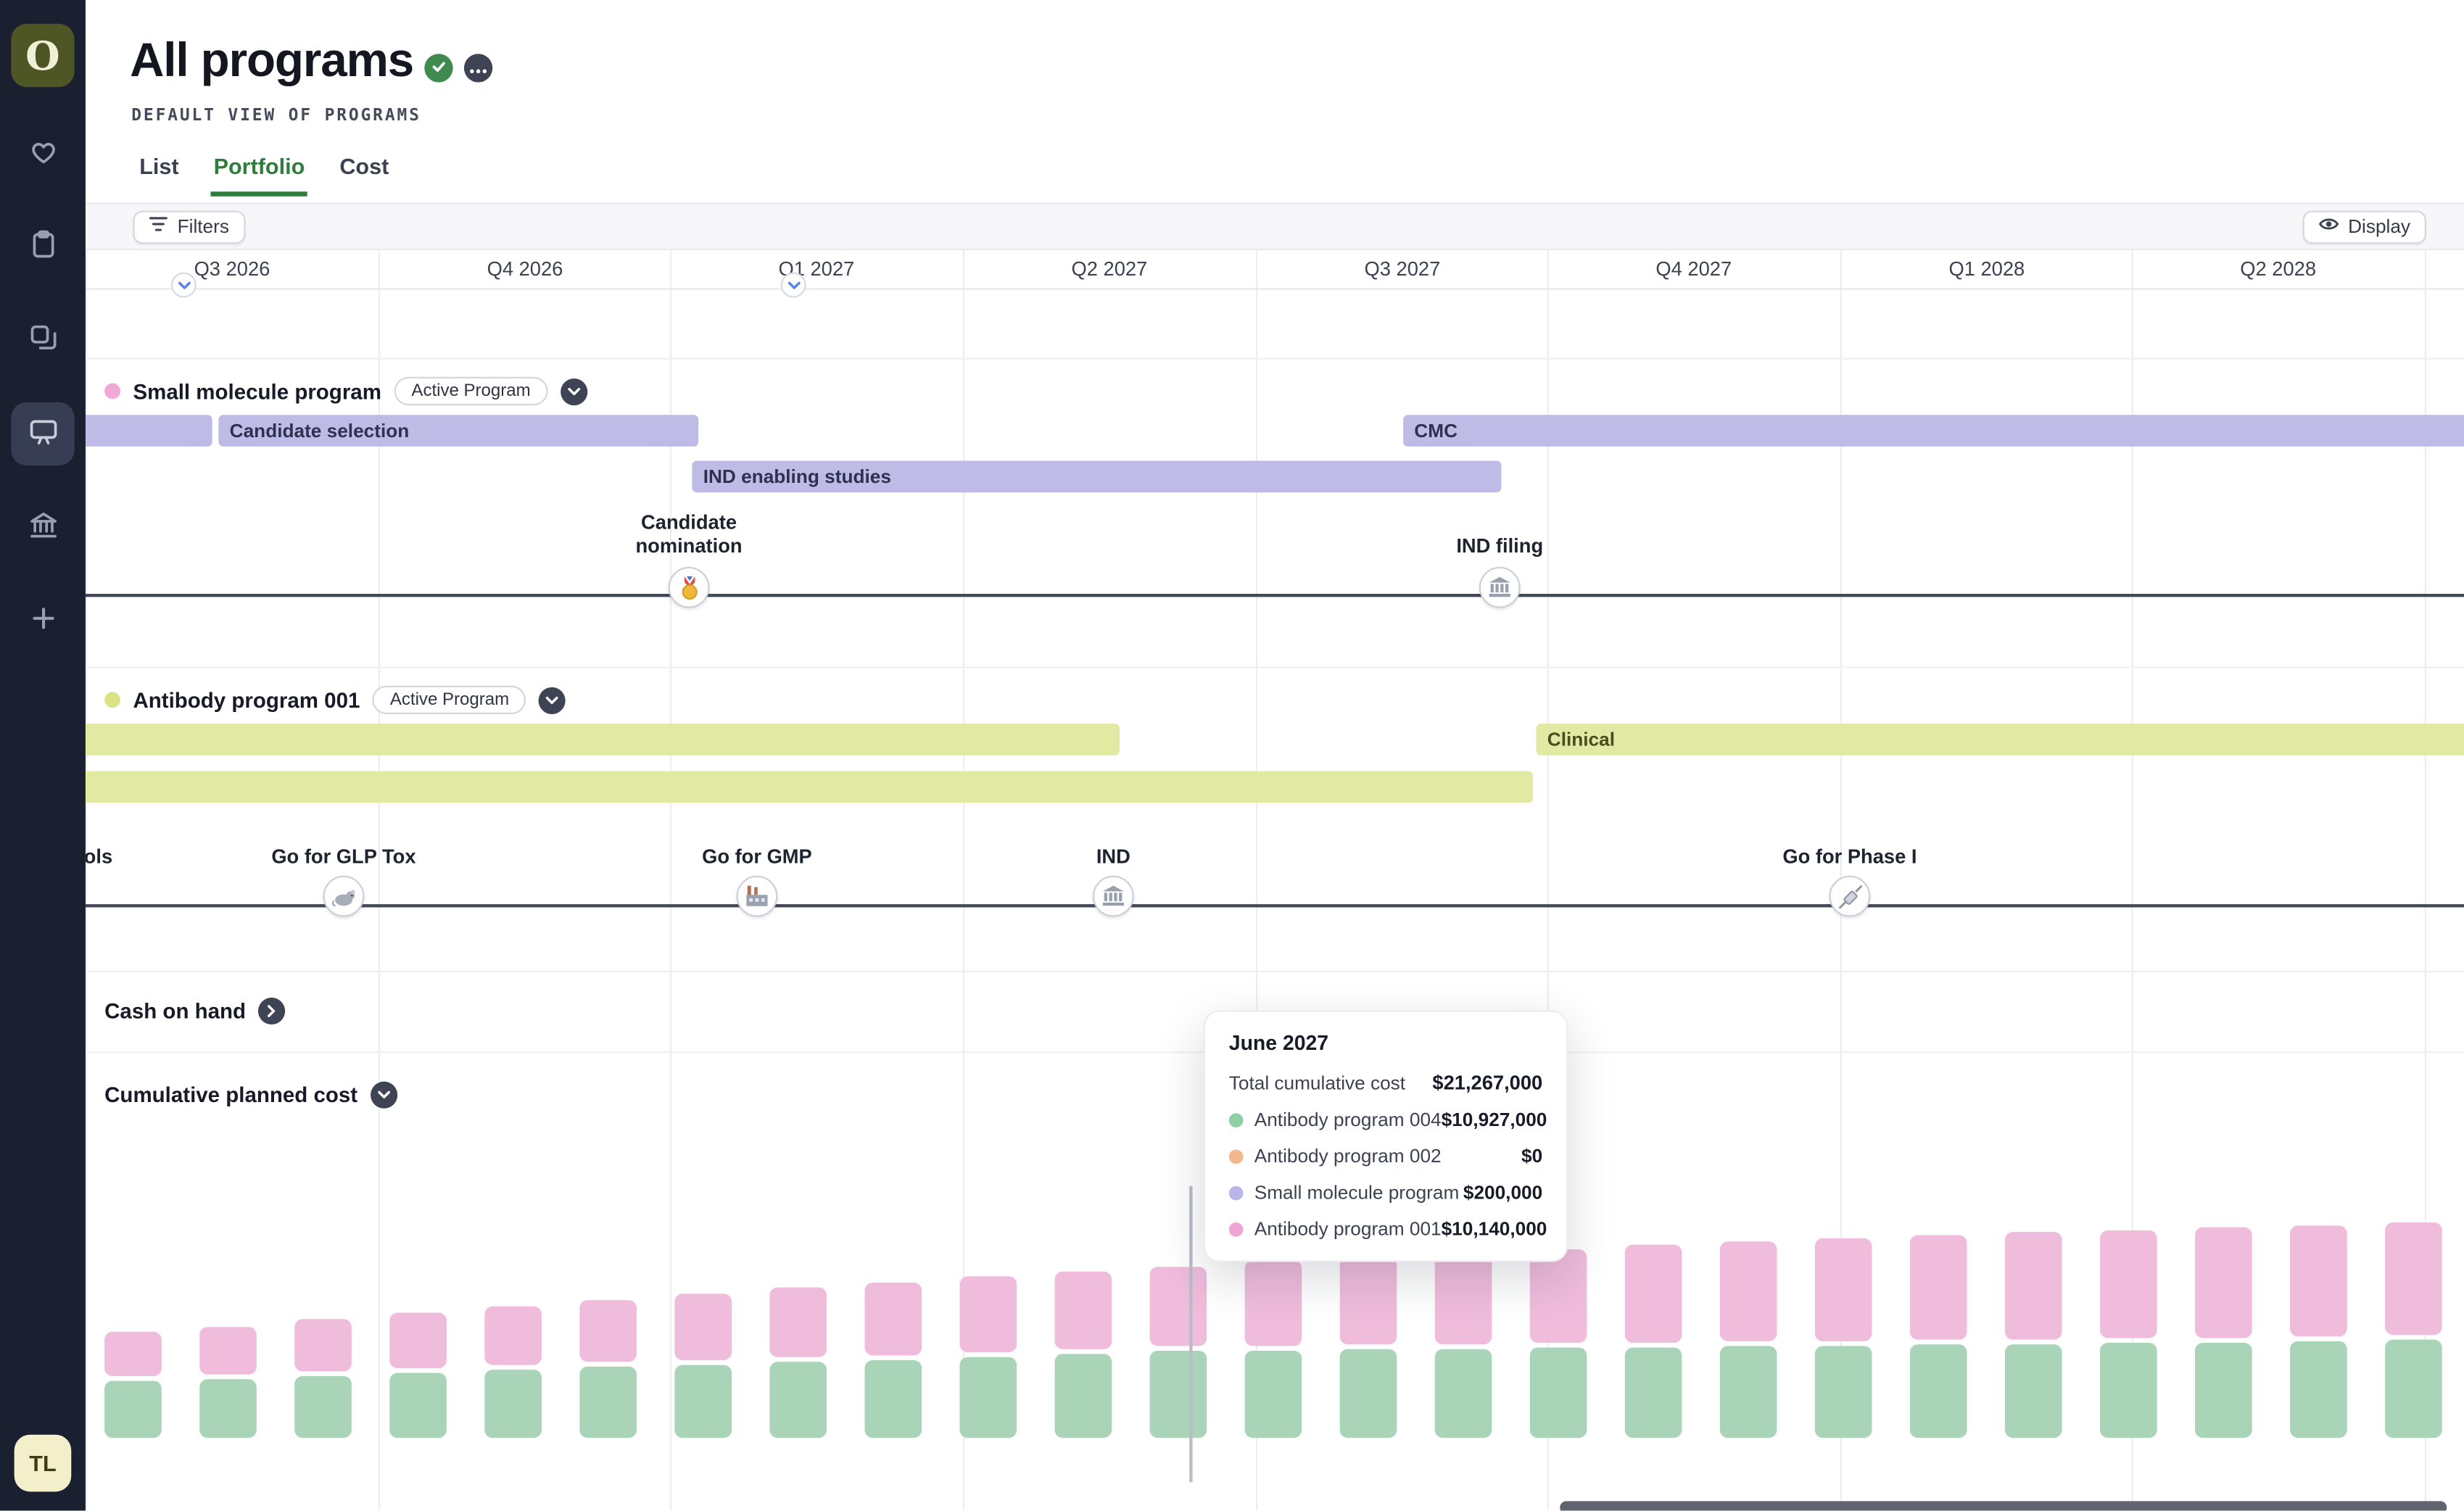 The image size is (2464, 1511). Describe the element at coordinates (1500, 546) in the screenshot. I see `milestone-label: IND filing` at that location.